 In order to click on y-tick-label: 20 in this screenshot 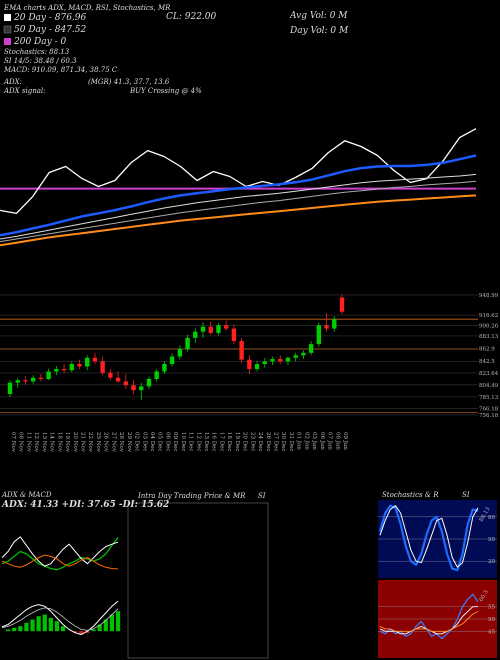, I will do `click(491, 562)`.